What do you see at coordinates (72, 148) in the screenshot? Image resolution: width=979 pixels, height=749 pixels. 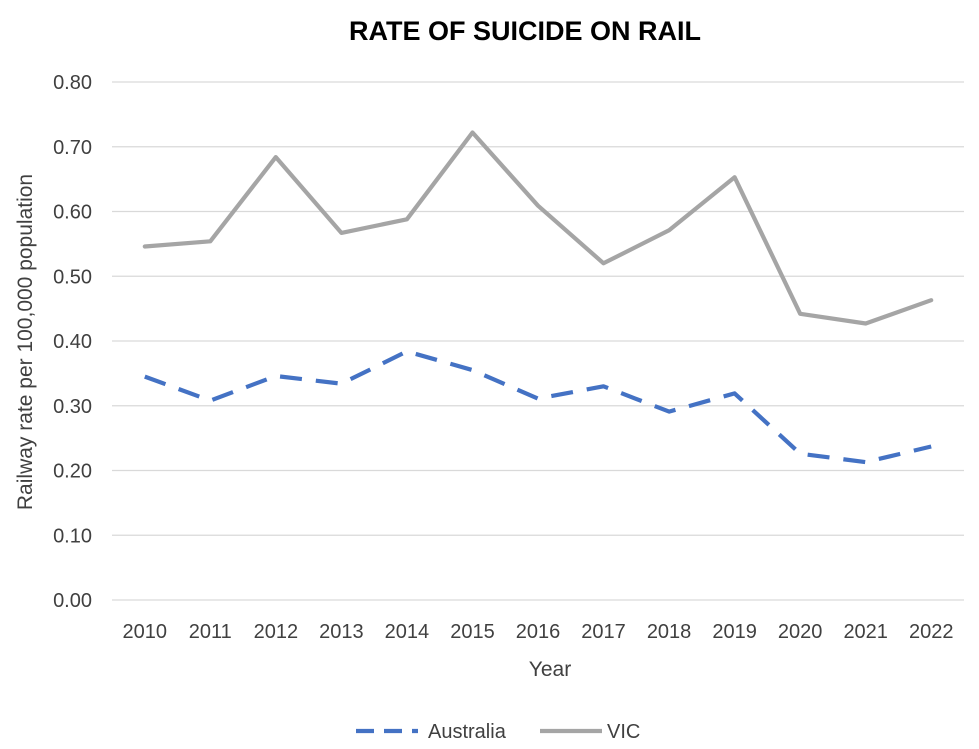 I see `y-tick-label: 0.70` at bounding box center [72, 148].